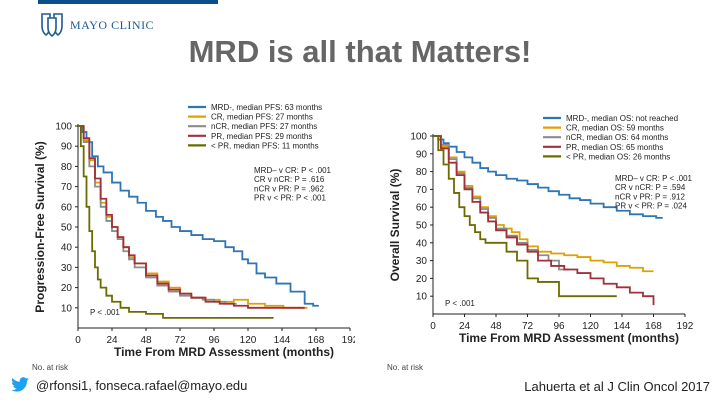 This screenshot has height=405, width=720. What do you see at coordinates (112, 24) in the screenshot?
I see `logo-text: MAYO CLINIC` at bounding box center [112, 24].